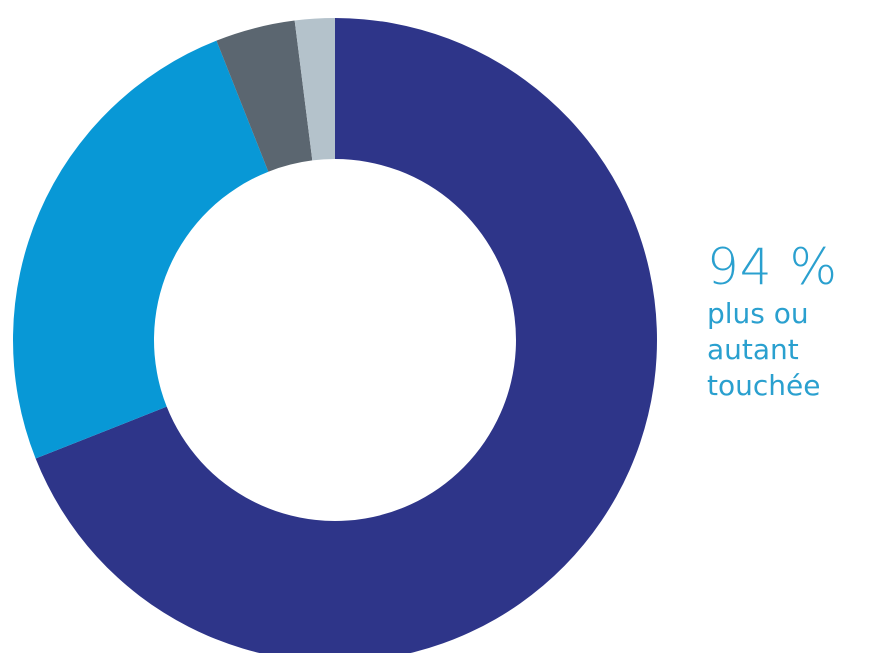 The image size is (872, 653). Describe the element at coordinates (758, 313) in the screenshot. I see `callout-line-1: plus ou` at that location.